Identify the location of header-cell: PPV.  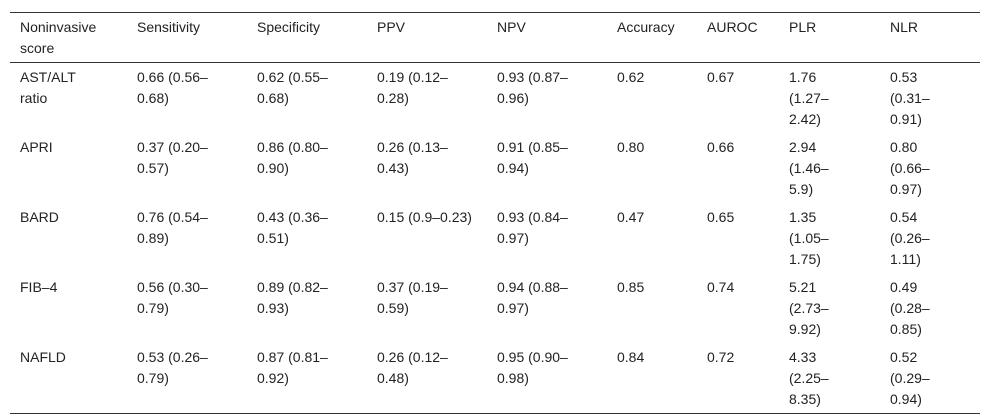
(391, 27).